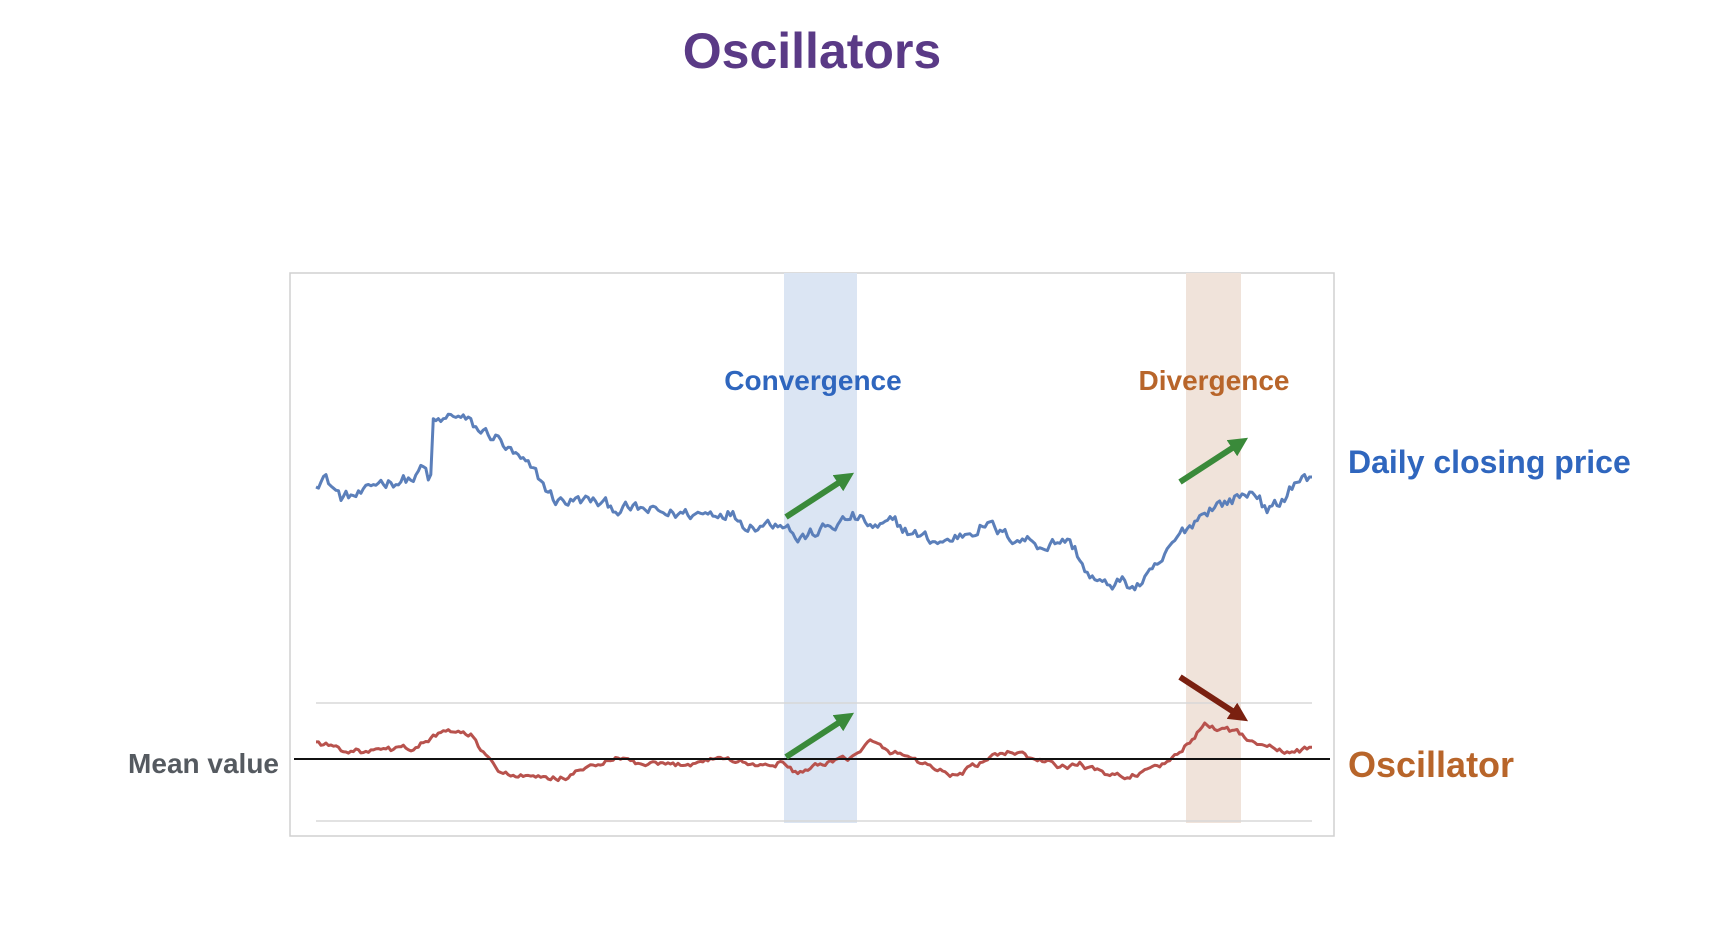  Describe the element at coordinates (203, 763) in the screenshot. I see `mean-value-label: Mean value` at that location.